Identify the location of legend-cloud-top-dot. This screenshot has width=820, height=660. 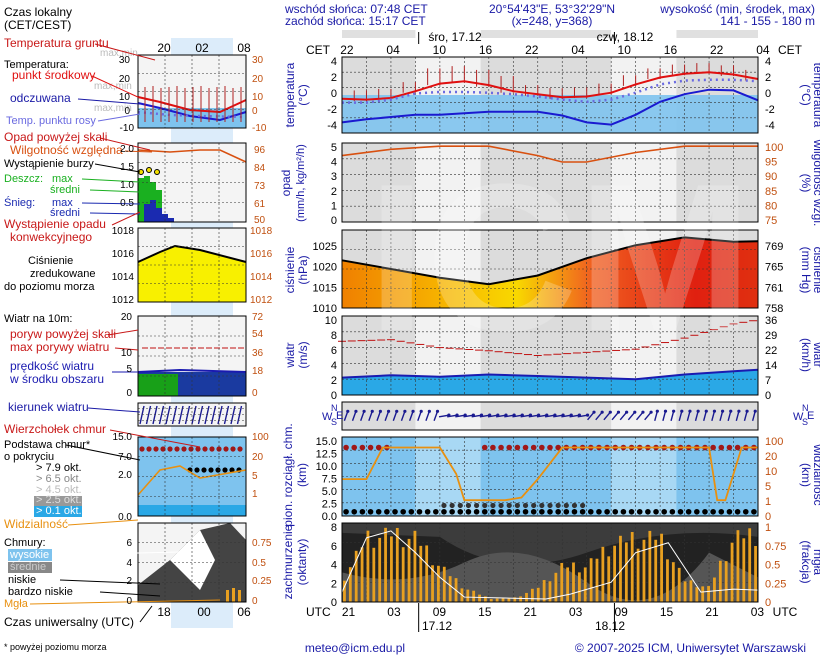
(149, 449).